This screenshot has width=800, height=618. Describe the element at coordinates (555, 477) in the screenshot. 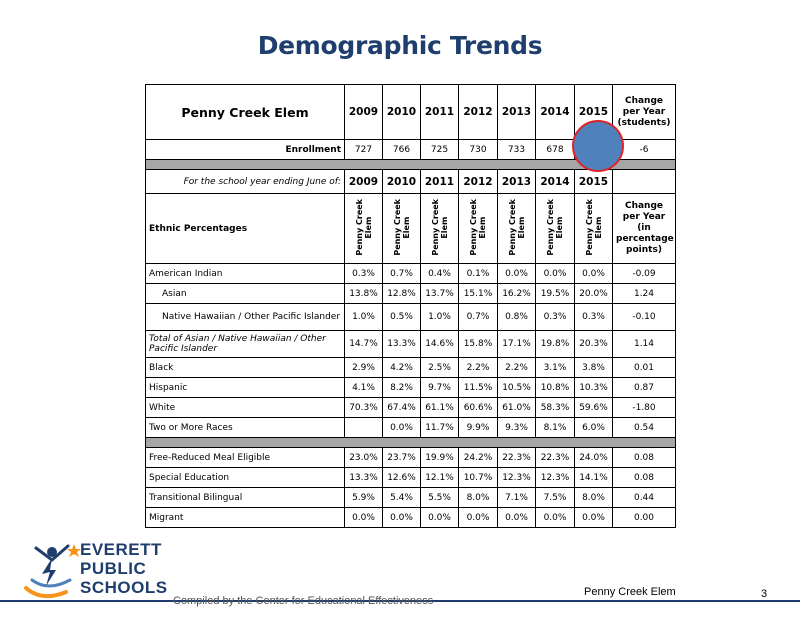

I see `value-cell: 12.3%` at that location.